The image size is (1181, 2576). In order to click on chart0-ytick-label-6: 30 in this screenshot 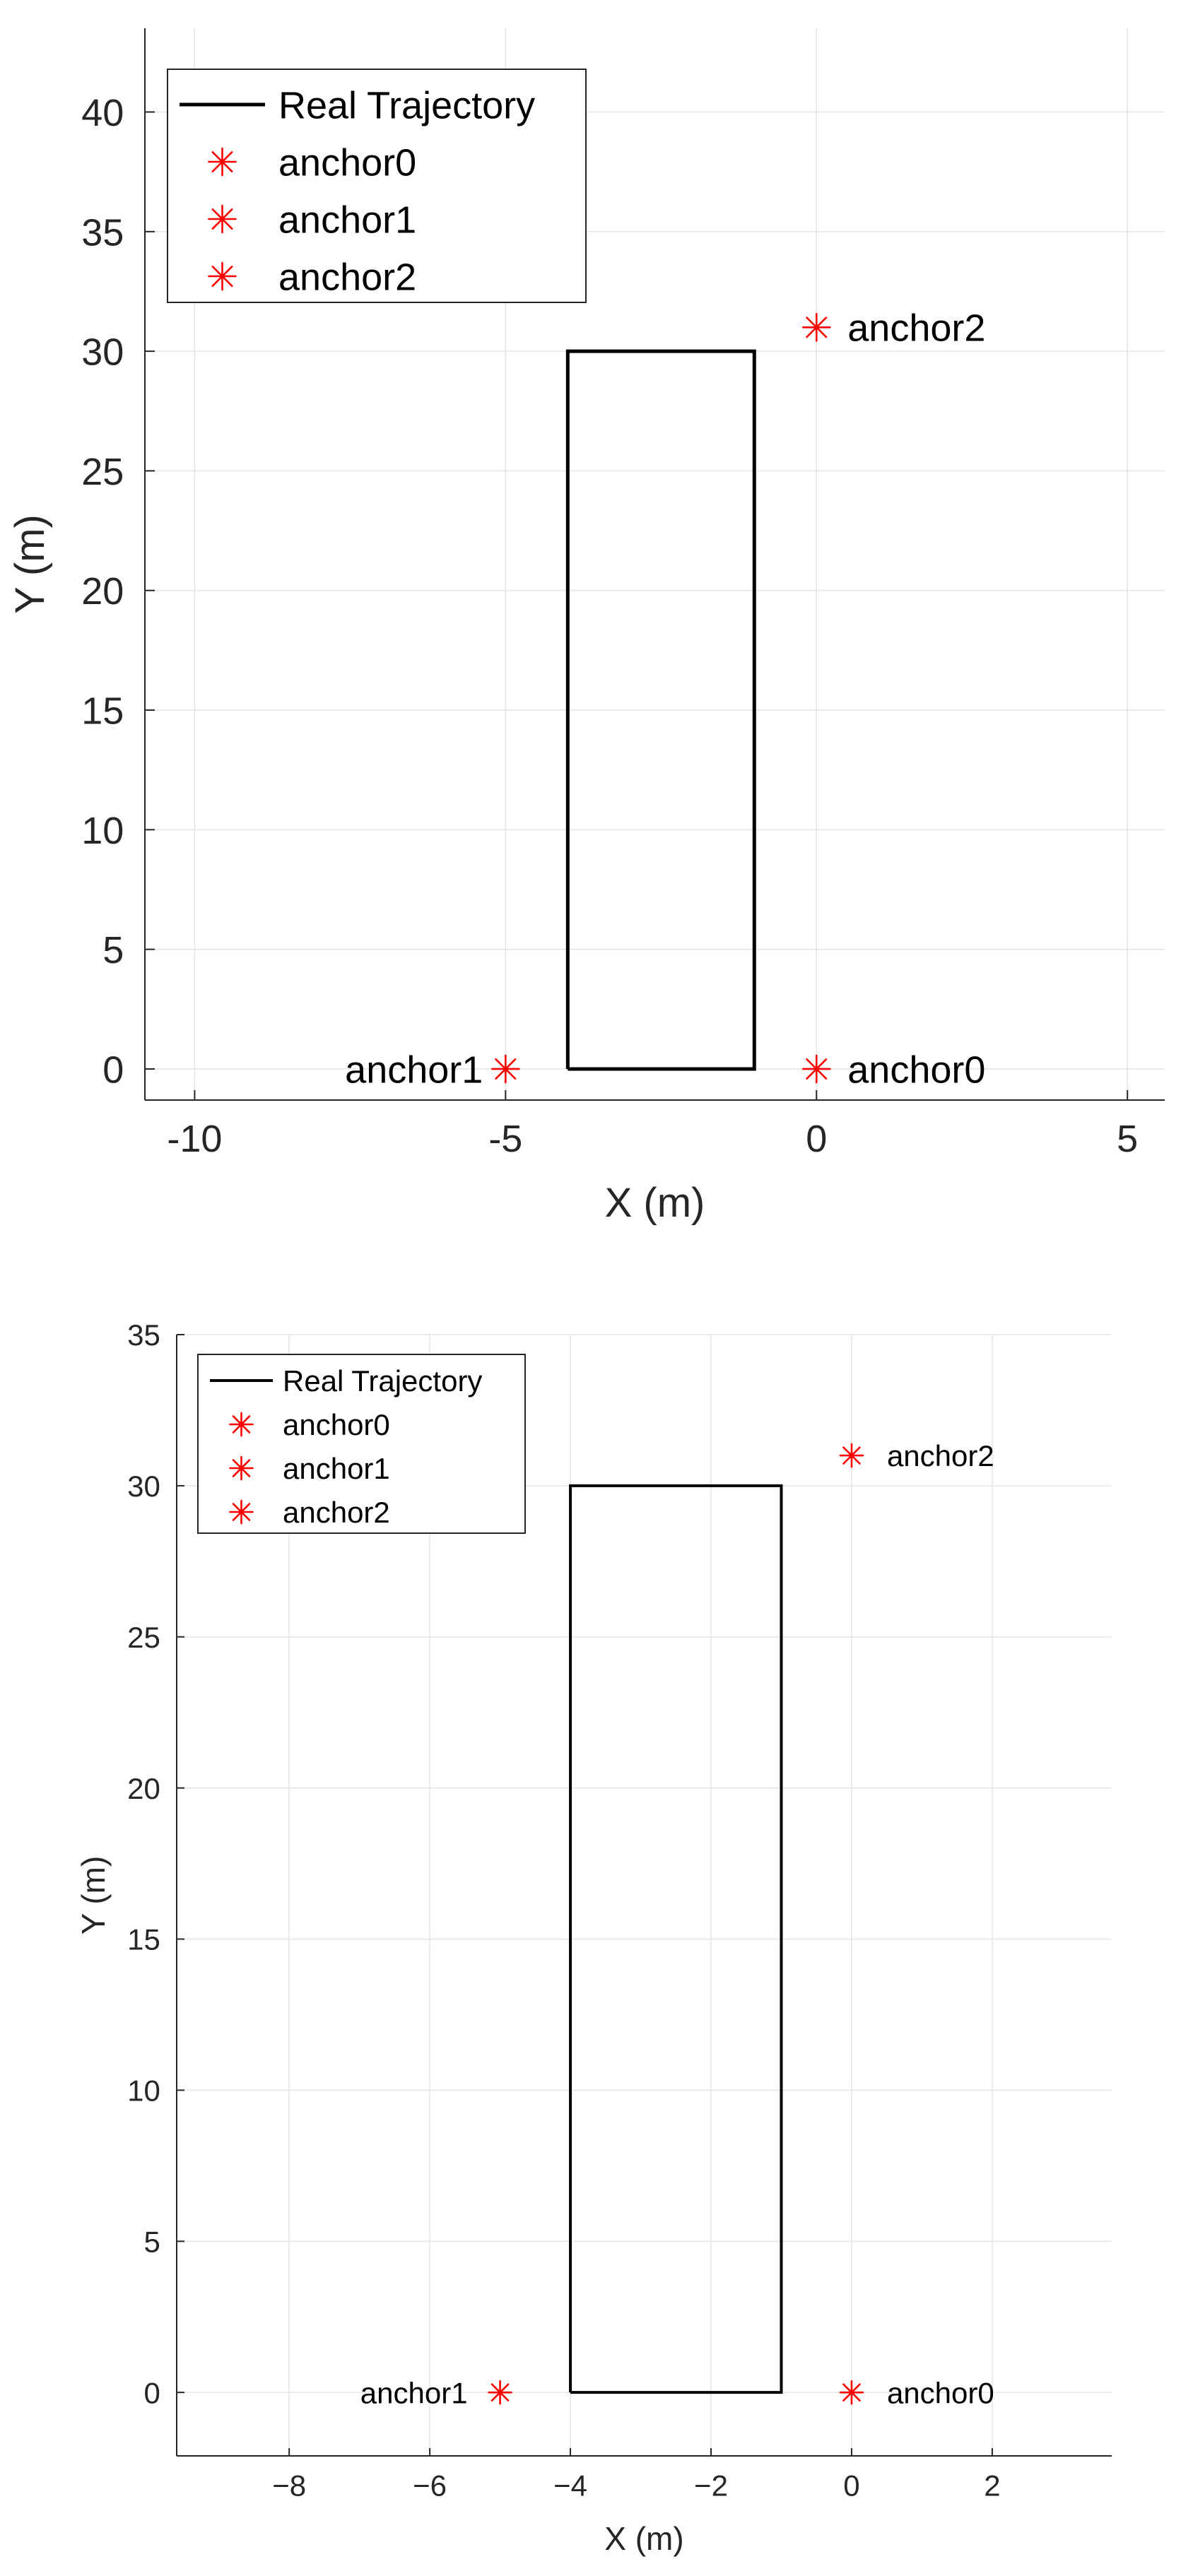, I will do `click(102, 352)`.